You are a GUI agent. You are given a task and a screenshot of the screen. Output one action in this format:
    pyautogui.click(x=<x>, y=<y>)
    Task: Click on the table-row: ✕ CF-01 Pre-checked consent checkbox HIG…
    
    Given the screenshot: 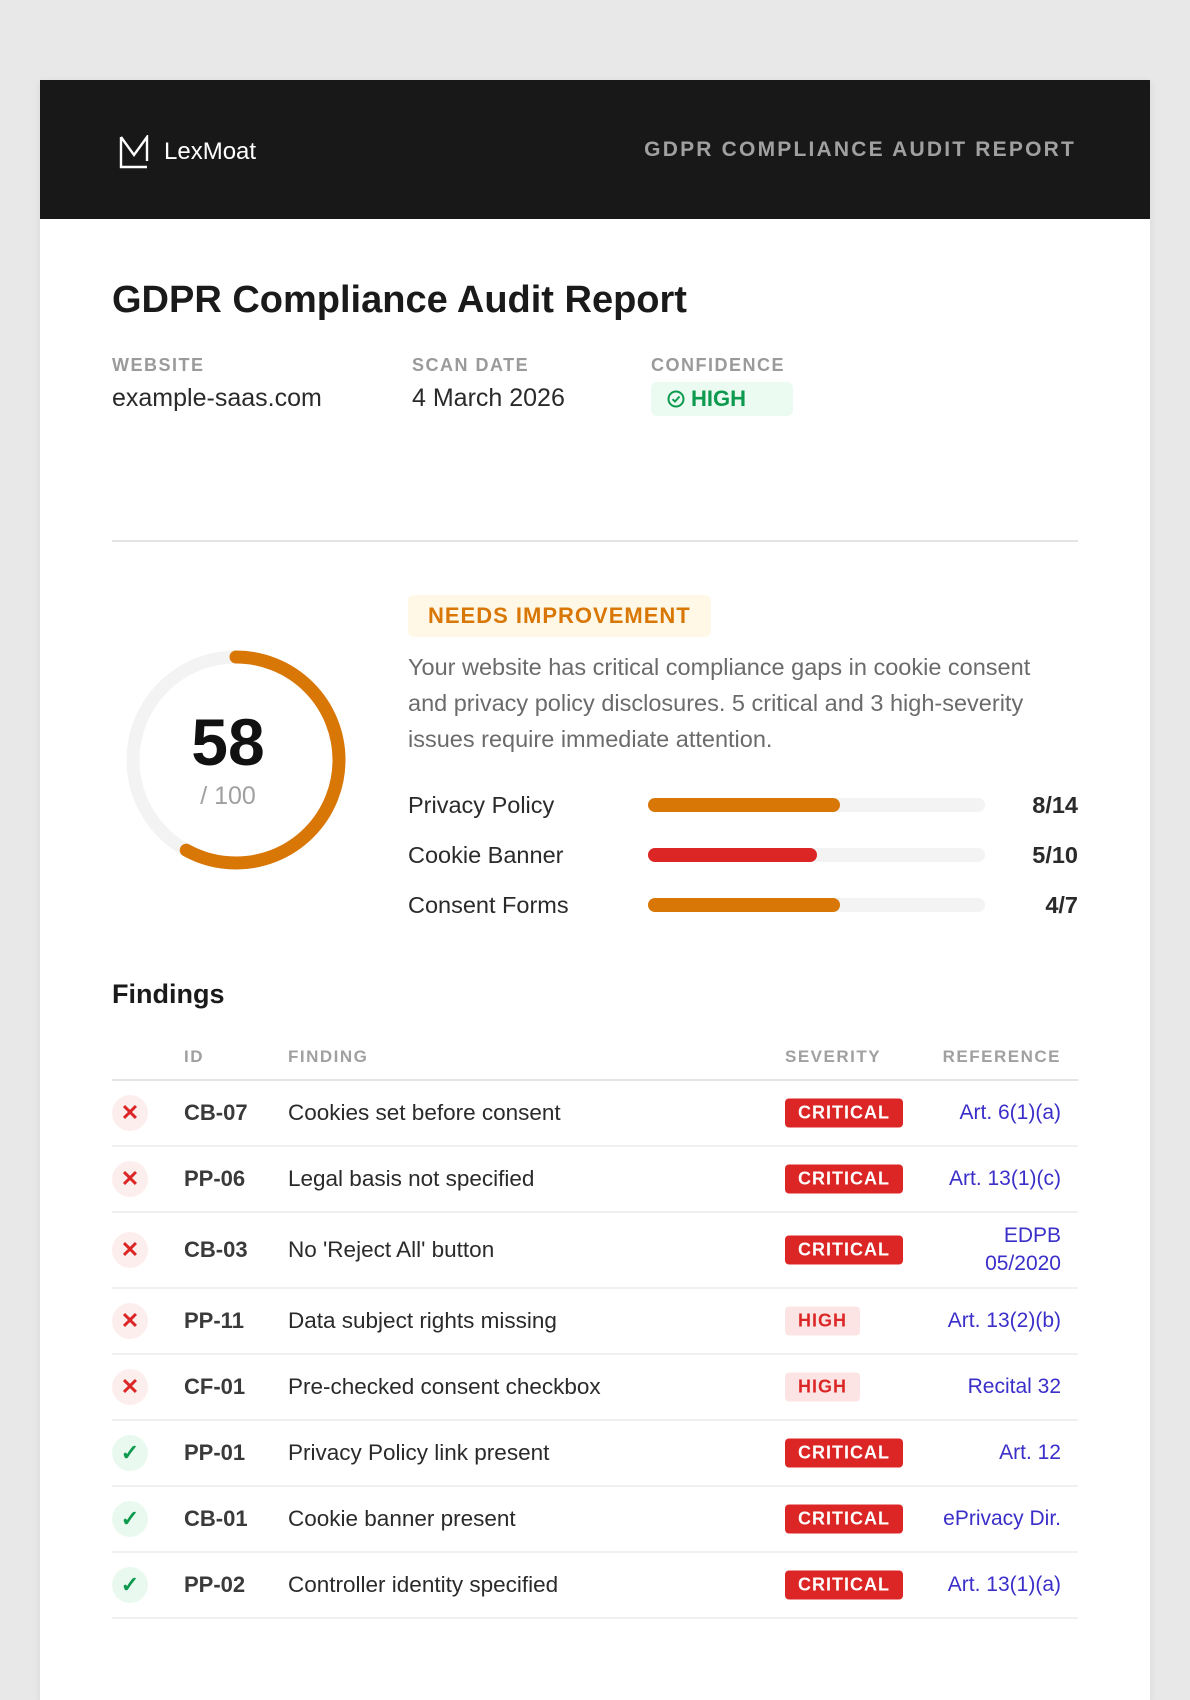 What is the action you would take?
    pyautogui.click(x=595, y=1388)
    